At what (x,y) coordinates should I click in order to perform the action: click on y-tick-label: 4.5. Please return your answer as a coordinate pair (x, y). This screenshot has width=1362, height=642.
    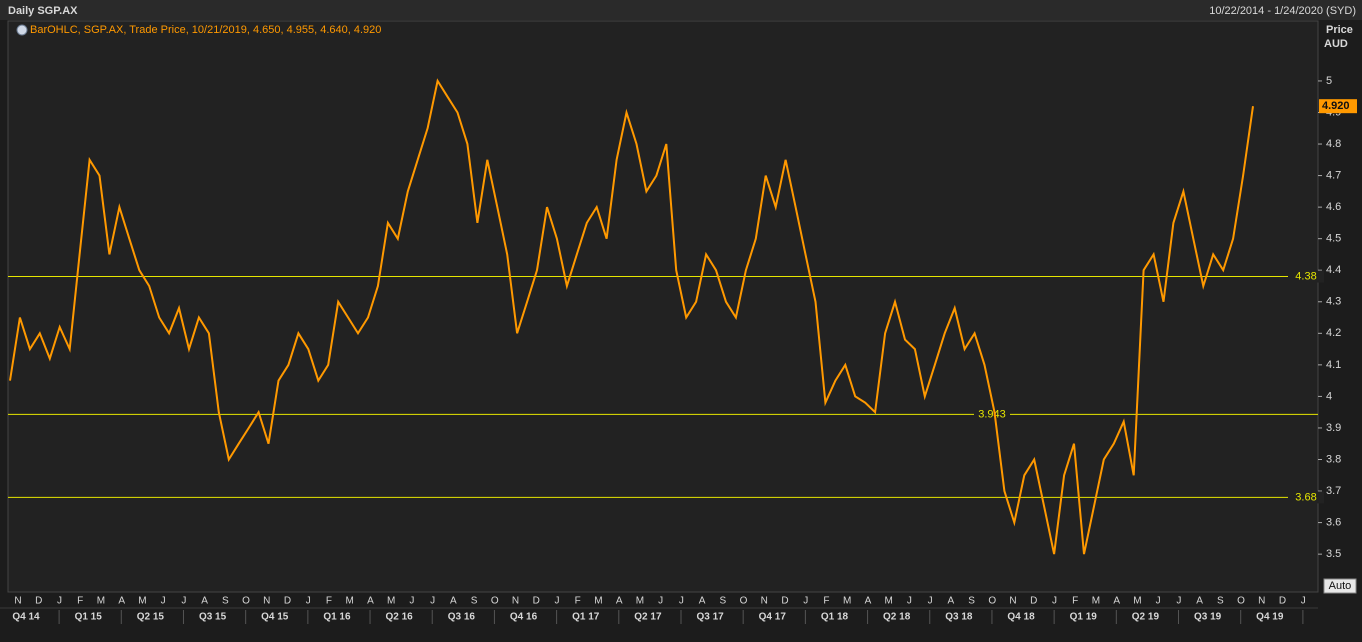
    Looking at the image, I should click on (1333, 239).